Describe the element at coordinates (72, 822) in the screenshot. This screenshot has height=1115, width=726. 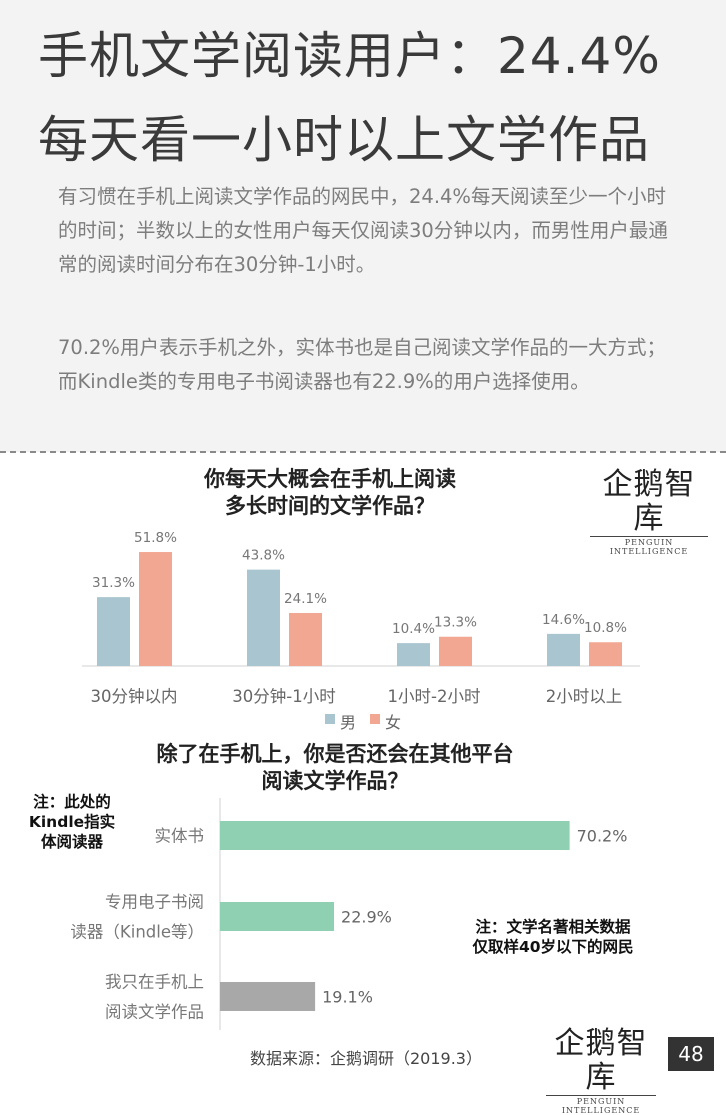
I see `kindle-note: 注：此处的Kindle指实体阅读器` at that location.